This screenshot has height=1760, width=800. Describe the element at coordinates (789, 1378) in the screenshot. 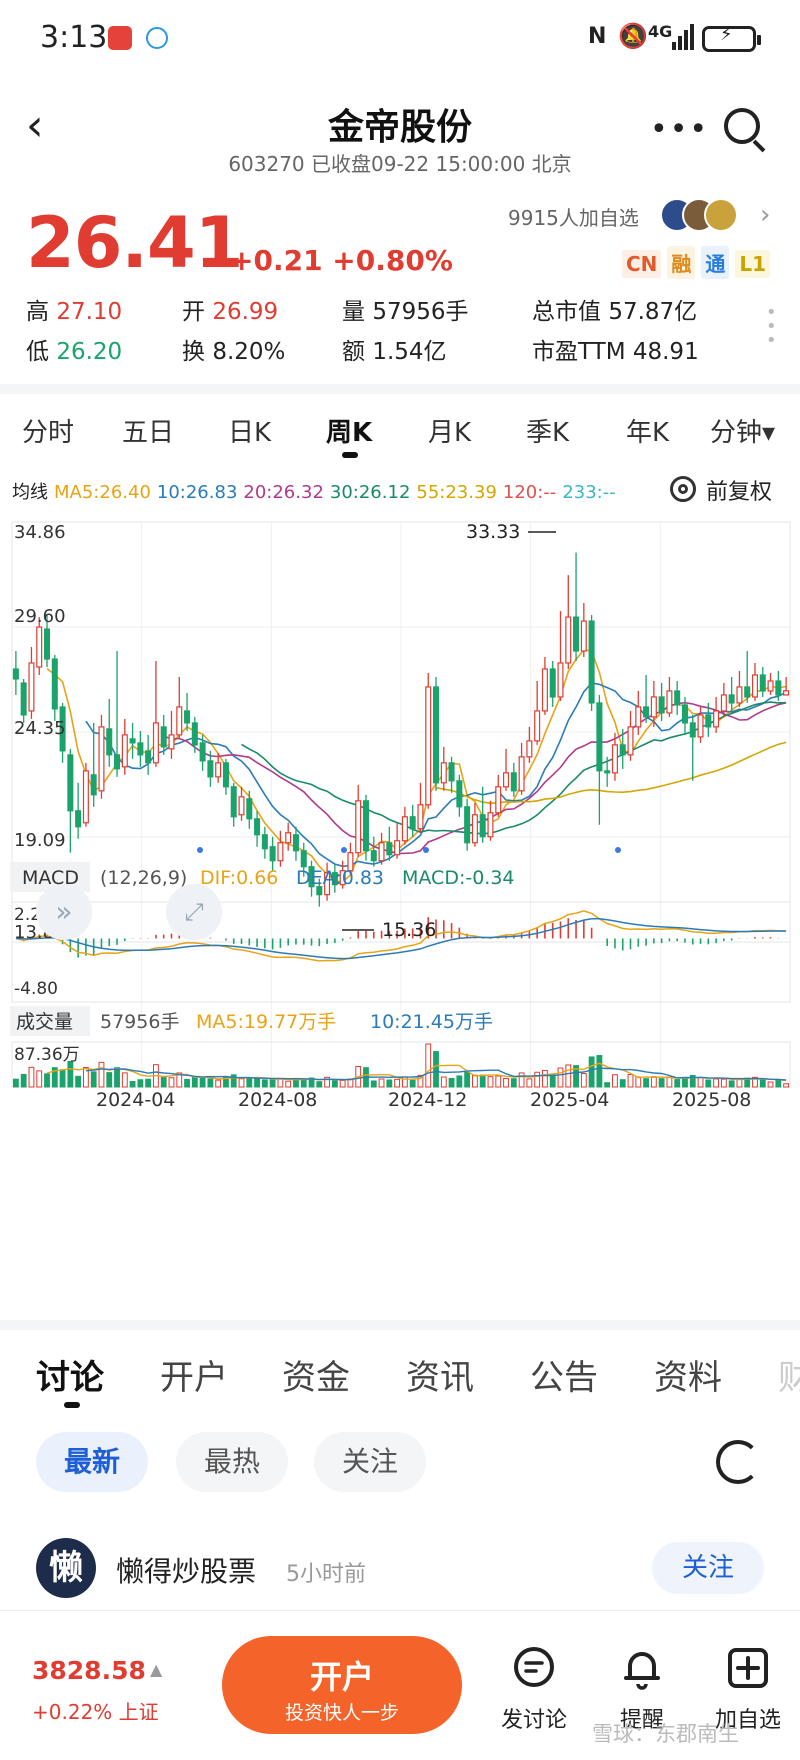

I see `tab-financials: 财` at that location.